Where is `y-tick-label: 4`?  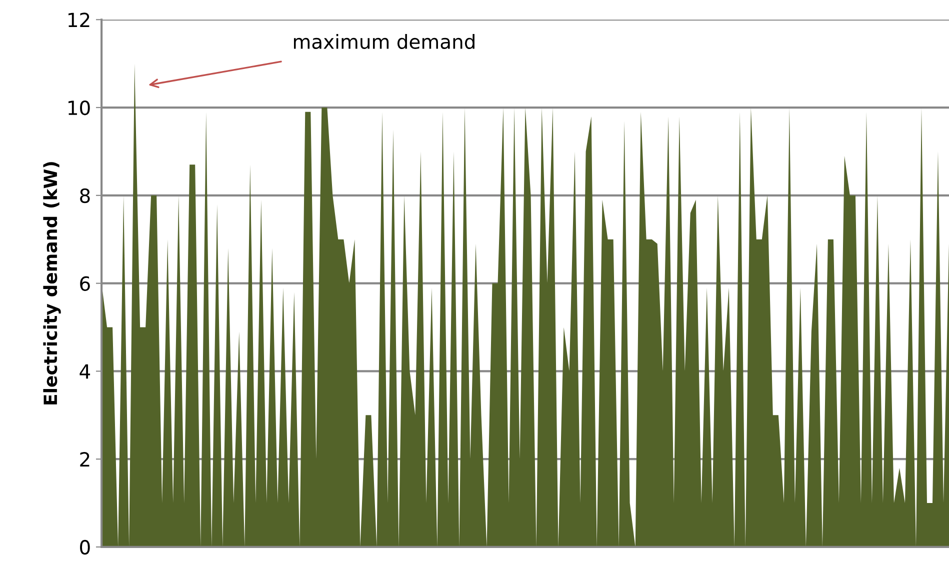 y-tick-label: 4 is located at coordinates (85, 371).